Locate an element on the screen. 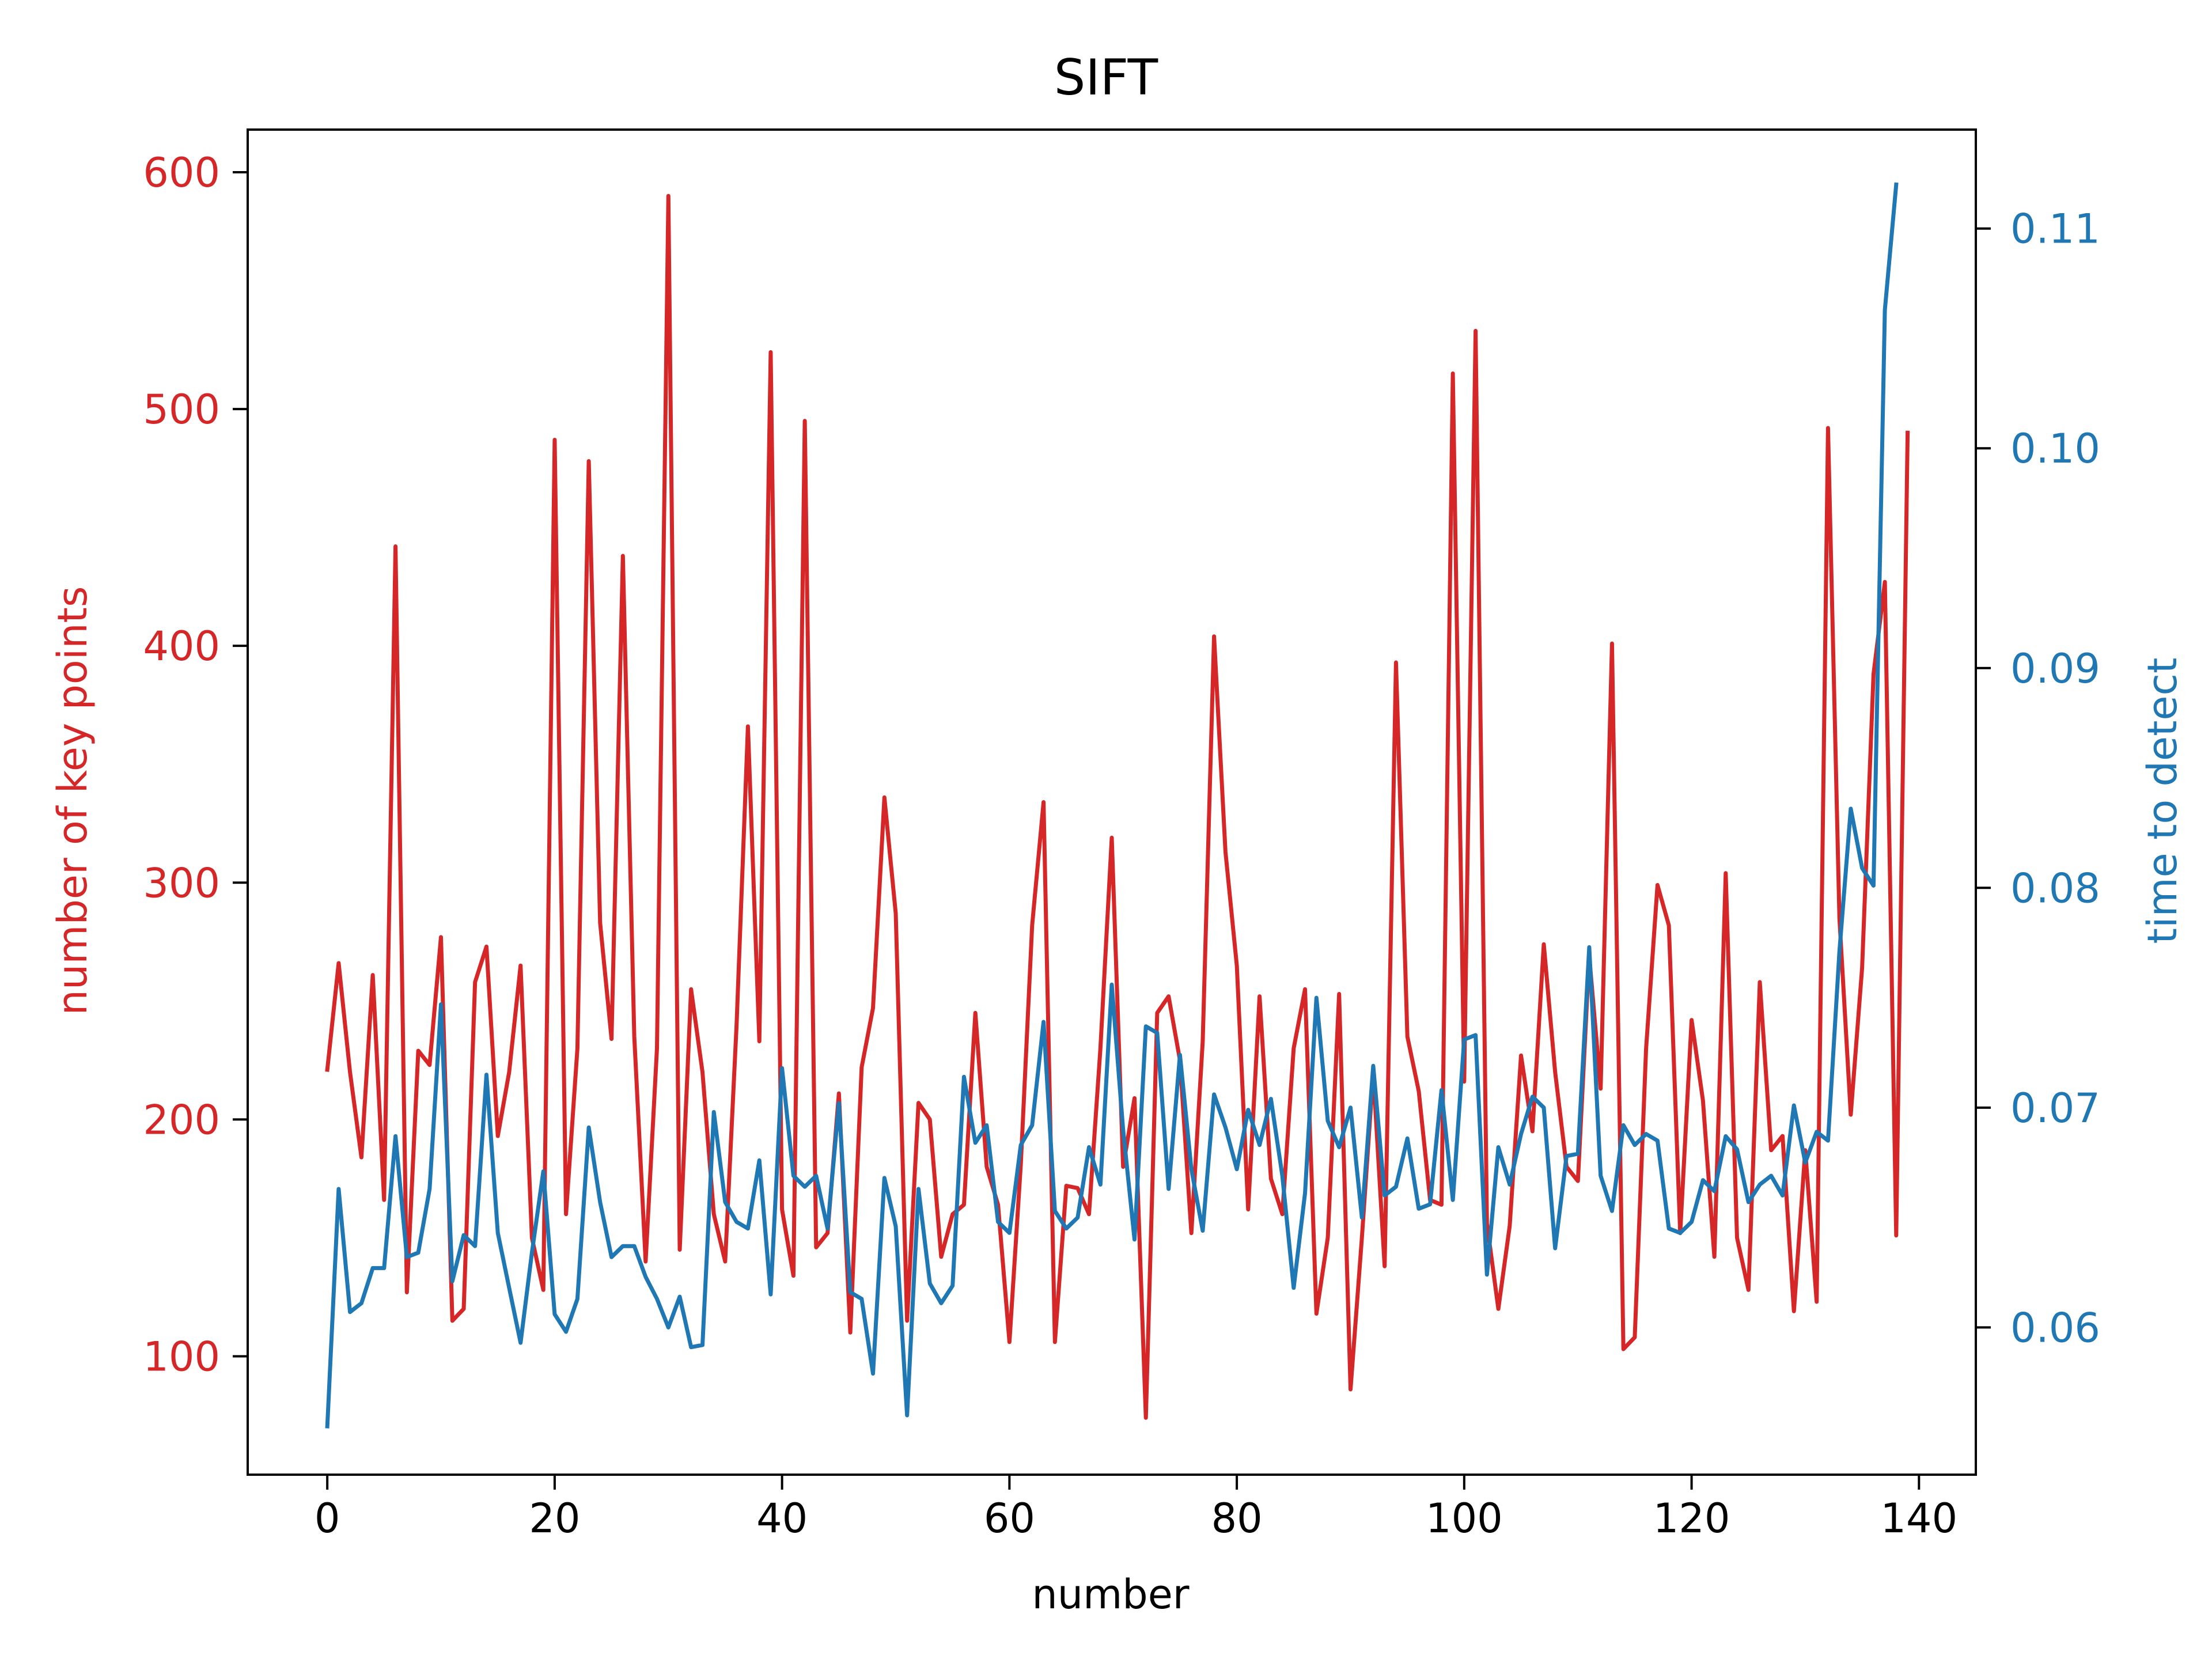  chart-title: SIFT is located at coordinates (1106, 78).